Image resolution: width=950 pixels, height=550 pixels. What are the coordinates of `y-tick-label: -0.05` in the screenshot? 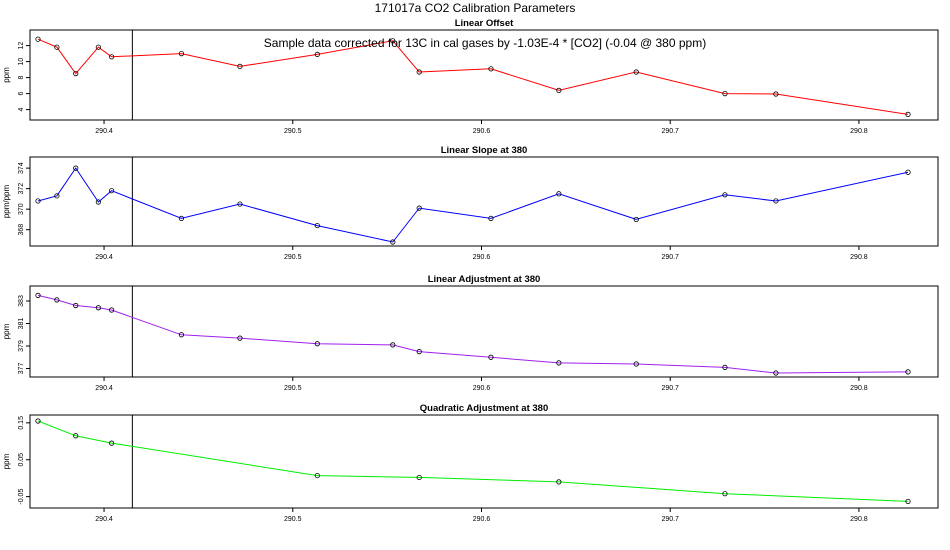 It's located at (21, 497).